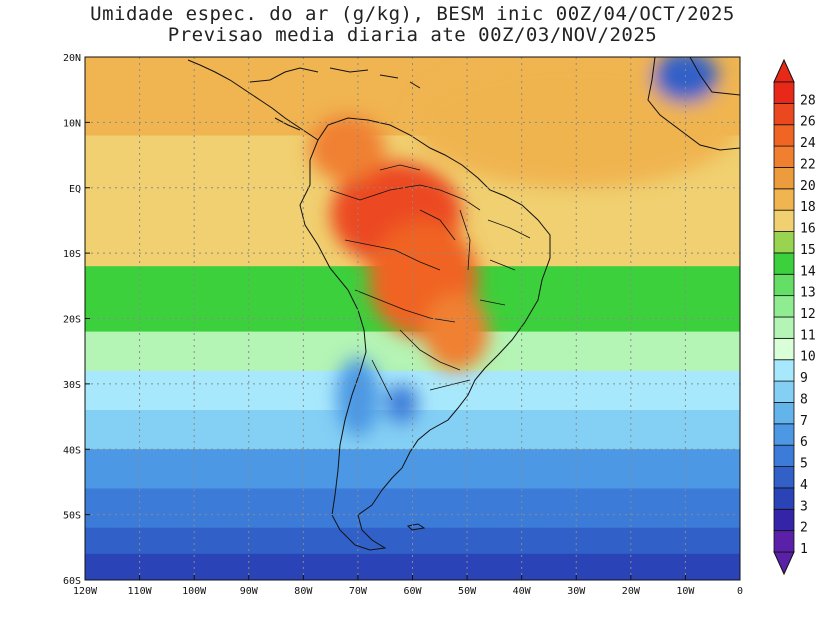 The width and height of the screenshot is (825, 637). Describe the element at coordinates (85, 591) in the screenshot. I see `lon-tick-label: 120W` at that location.